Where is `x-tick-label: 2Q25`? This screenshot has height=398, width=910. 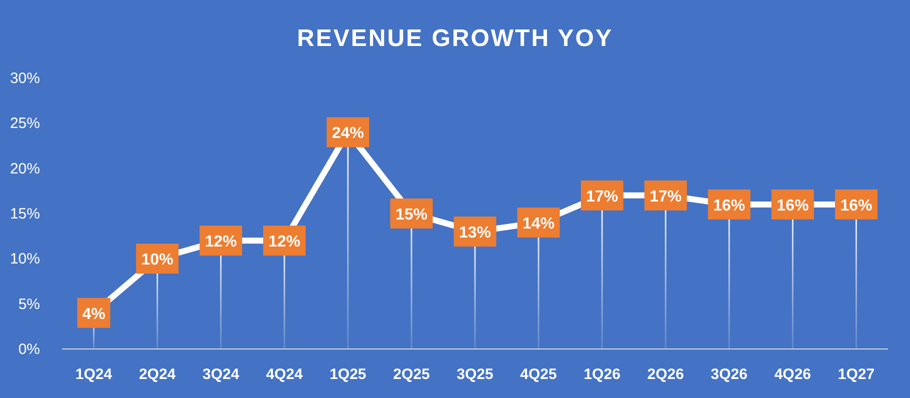
x-tick-label: 2Q25 is located at coordinates (411, 374).